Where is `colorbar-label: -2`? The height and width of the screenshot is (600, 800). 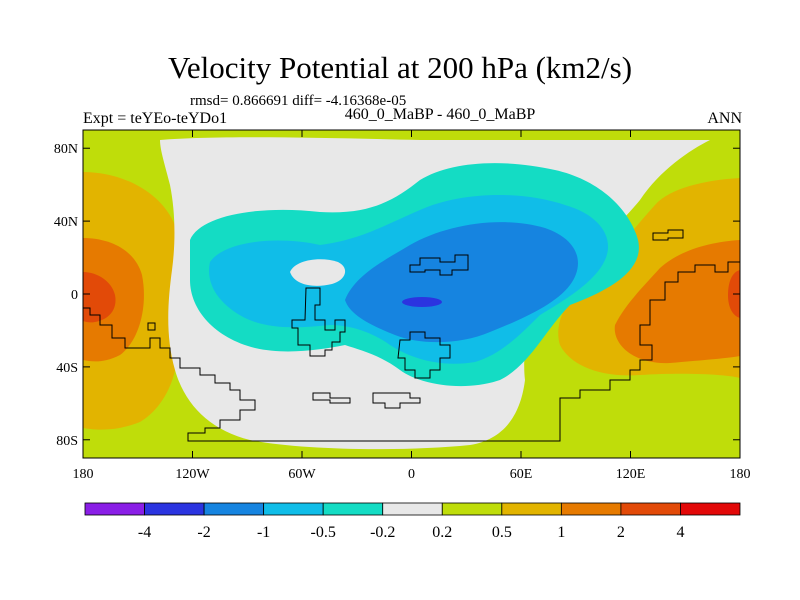 colorbar-label: -2 is located at coordinates (203, 532).